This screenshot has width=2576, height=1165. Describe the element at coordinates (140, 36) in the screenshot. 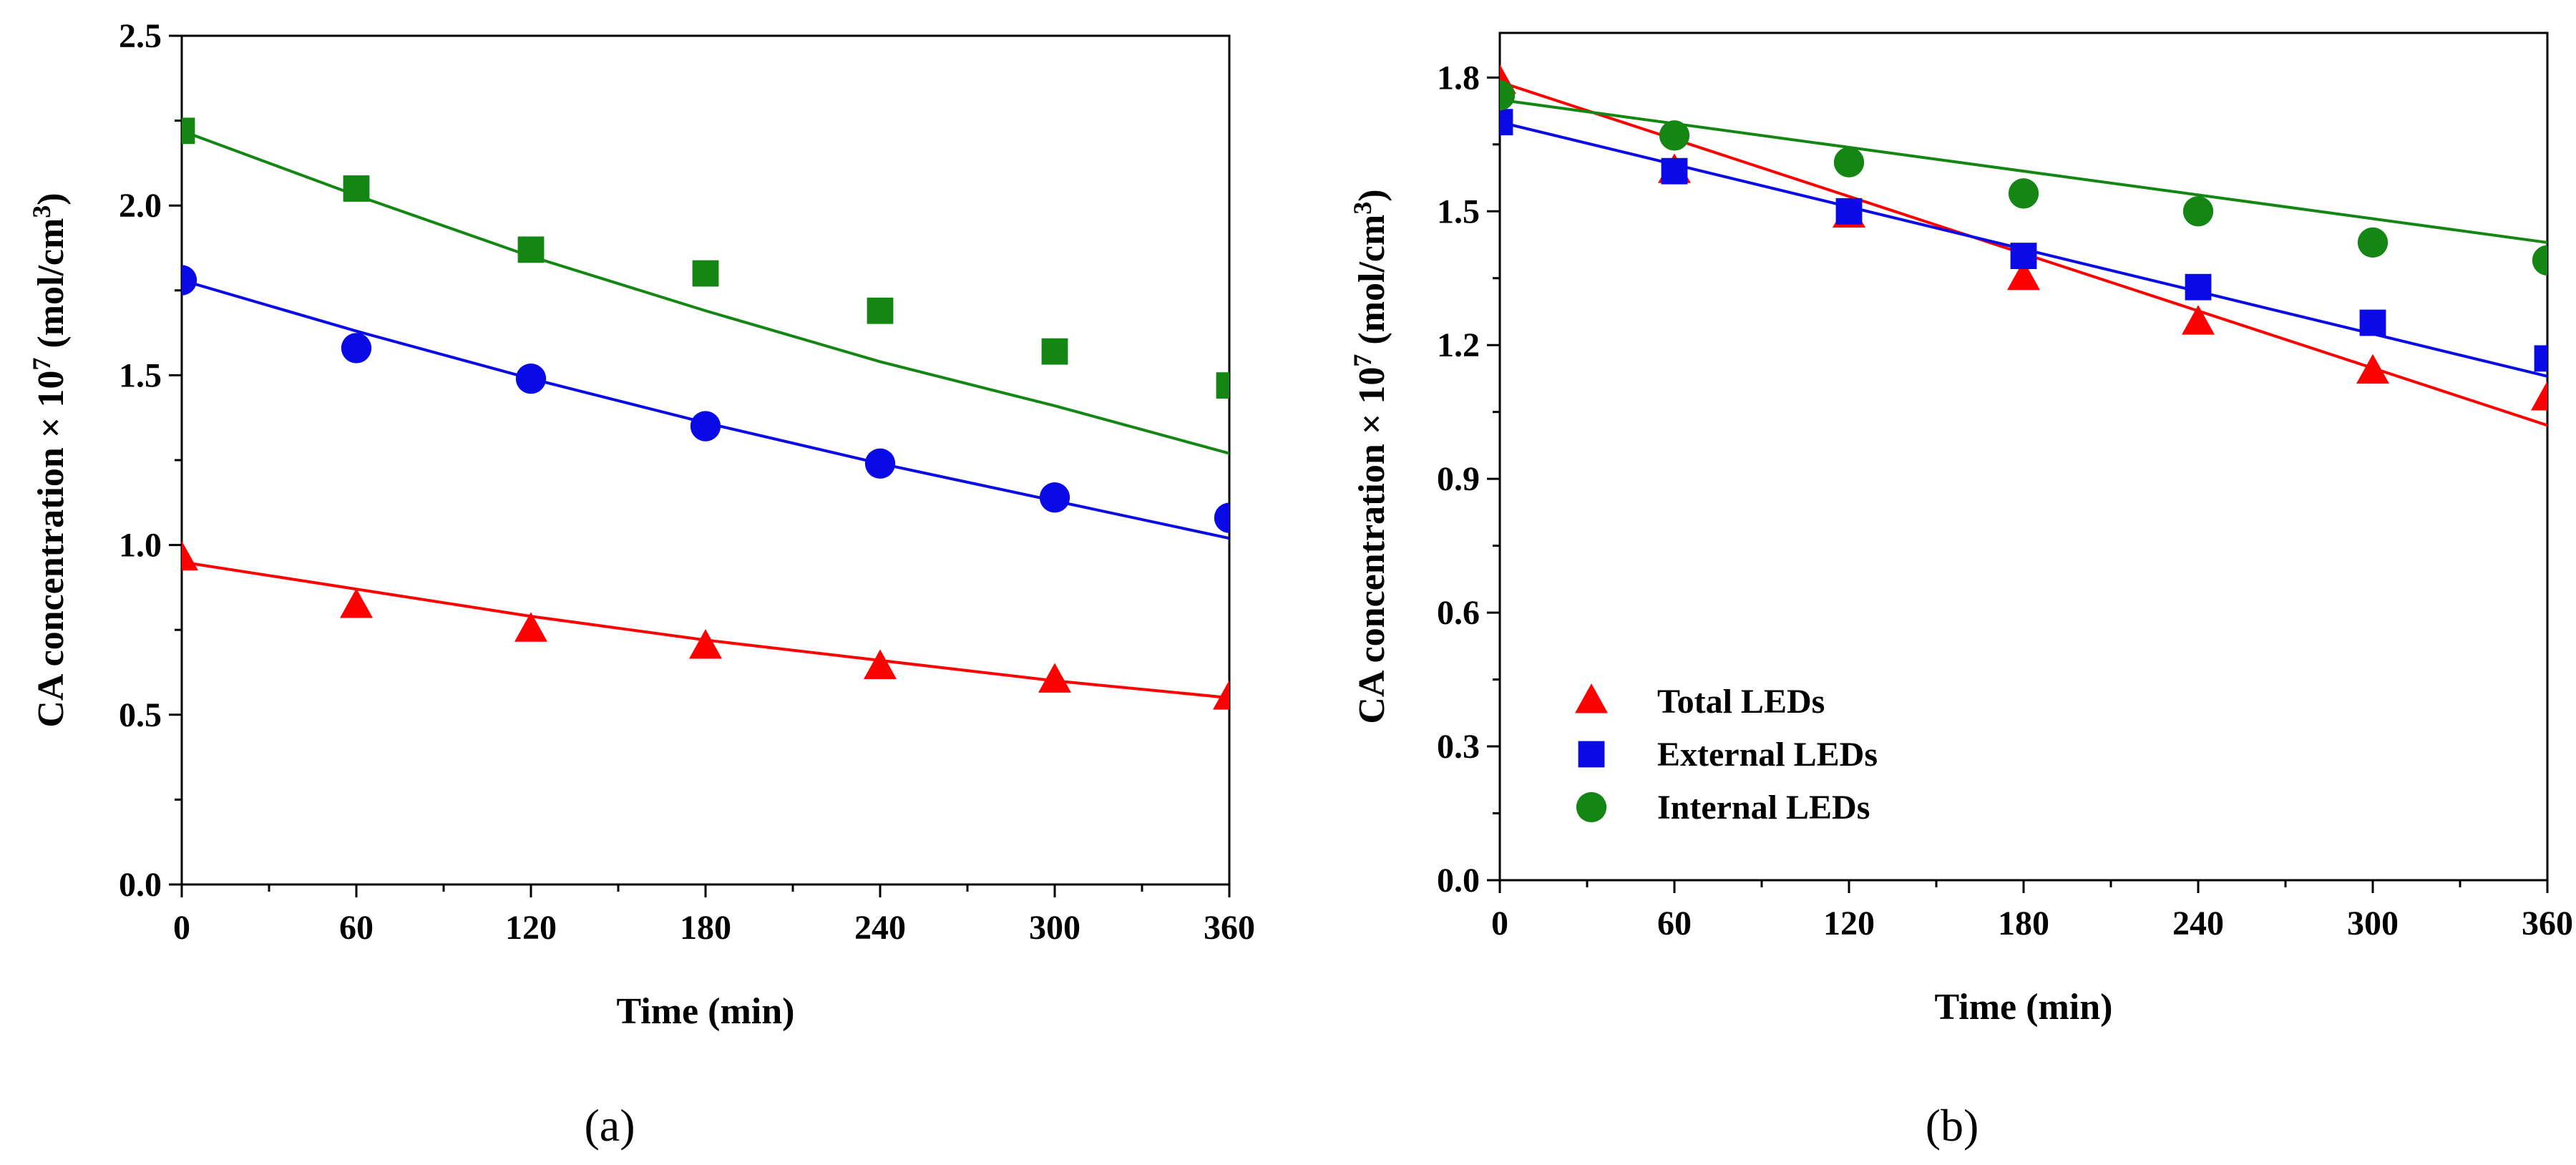

I see `y-tick-label: 2.5` at that location.